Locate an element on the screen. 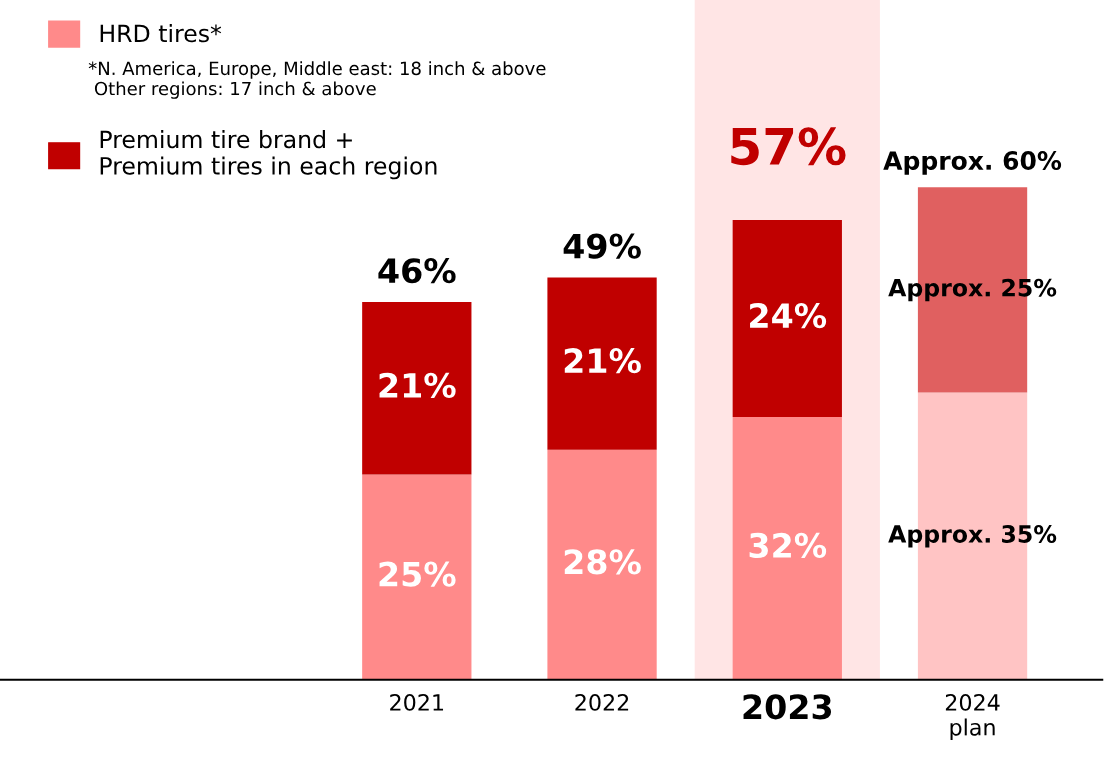  total-label: 46% is located at coordinates (417, 271).